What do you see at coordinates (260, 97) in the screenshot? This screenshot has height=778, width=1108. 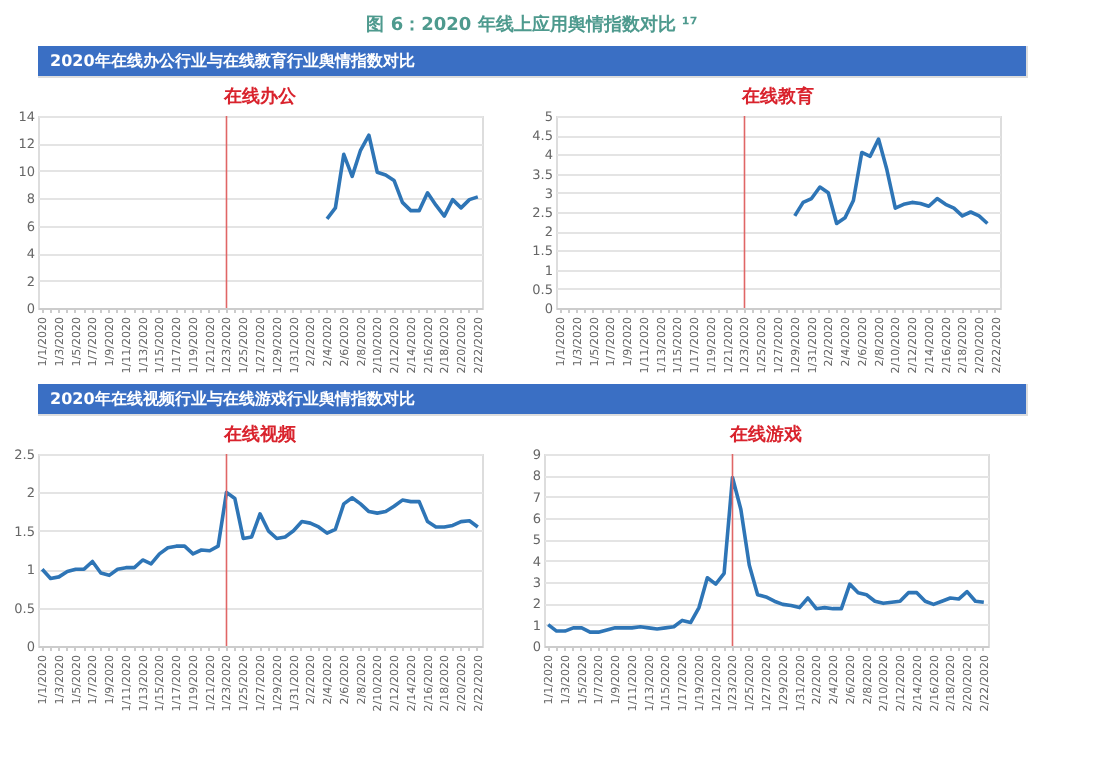 I see `chart-title: 在线办公` at bounding box center [260, 97].